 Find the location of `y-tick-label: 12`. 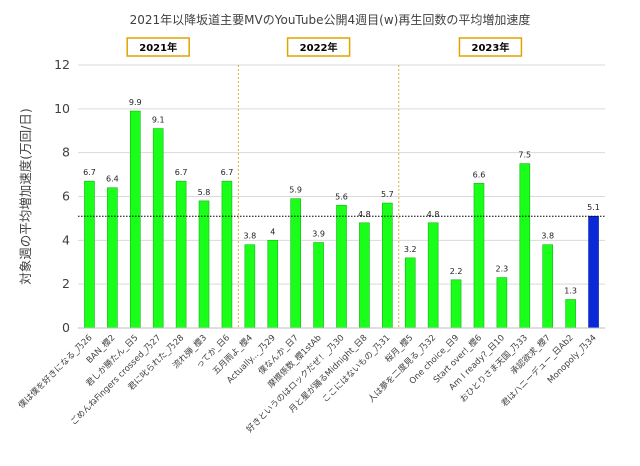

y-tick-label: 12 is located at coordinates (62, 64).